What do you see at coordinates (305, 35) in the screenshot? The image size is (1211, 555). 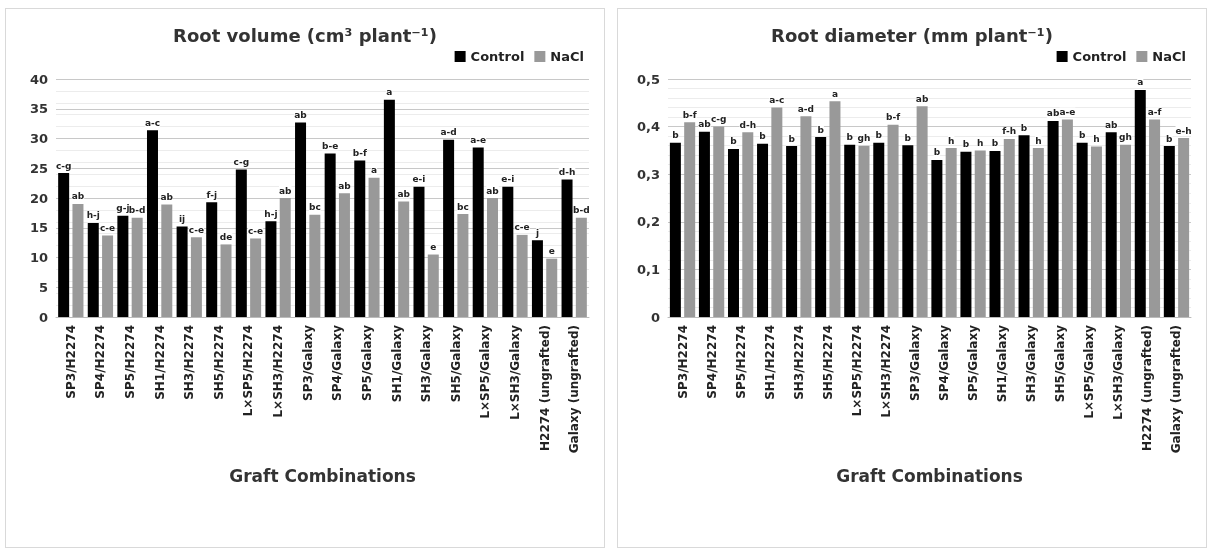 I see `chart-title: Root volume (cm³ plant⁻¹)` at bounding box center [305, 35].